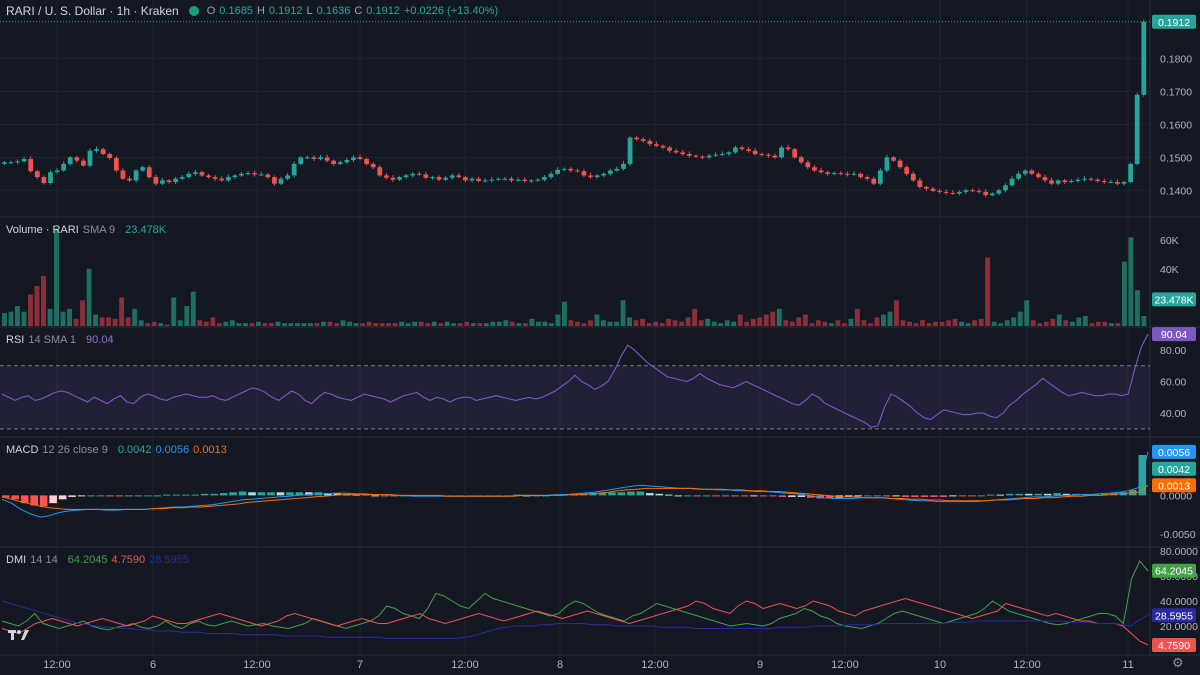 This screenshot has width=1200, height=675. I want to click on tradingview-logo-icon, so click(19, 636).